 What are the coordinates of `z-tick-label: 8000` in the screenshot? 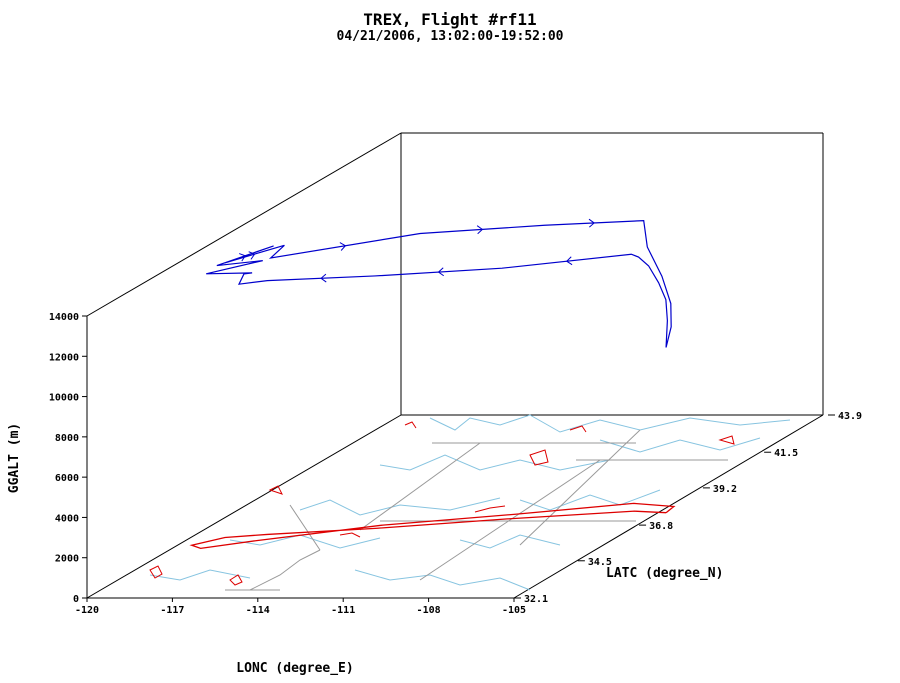 It's located at (67, 438).